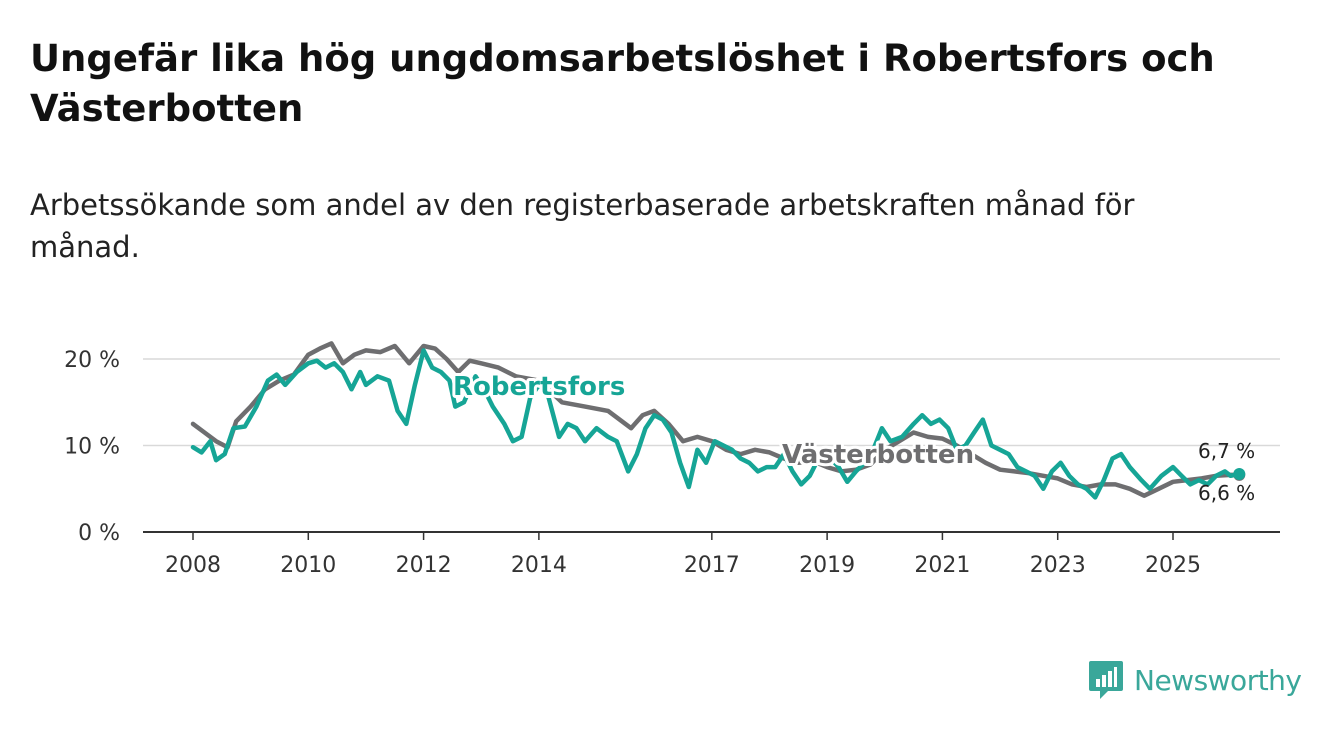  What do you see at coordinates (92, 360) in the screenshot?
I see `y-tick-label: 20 %` at bounding box center [92, 360].